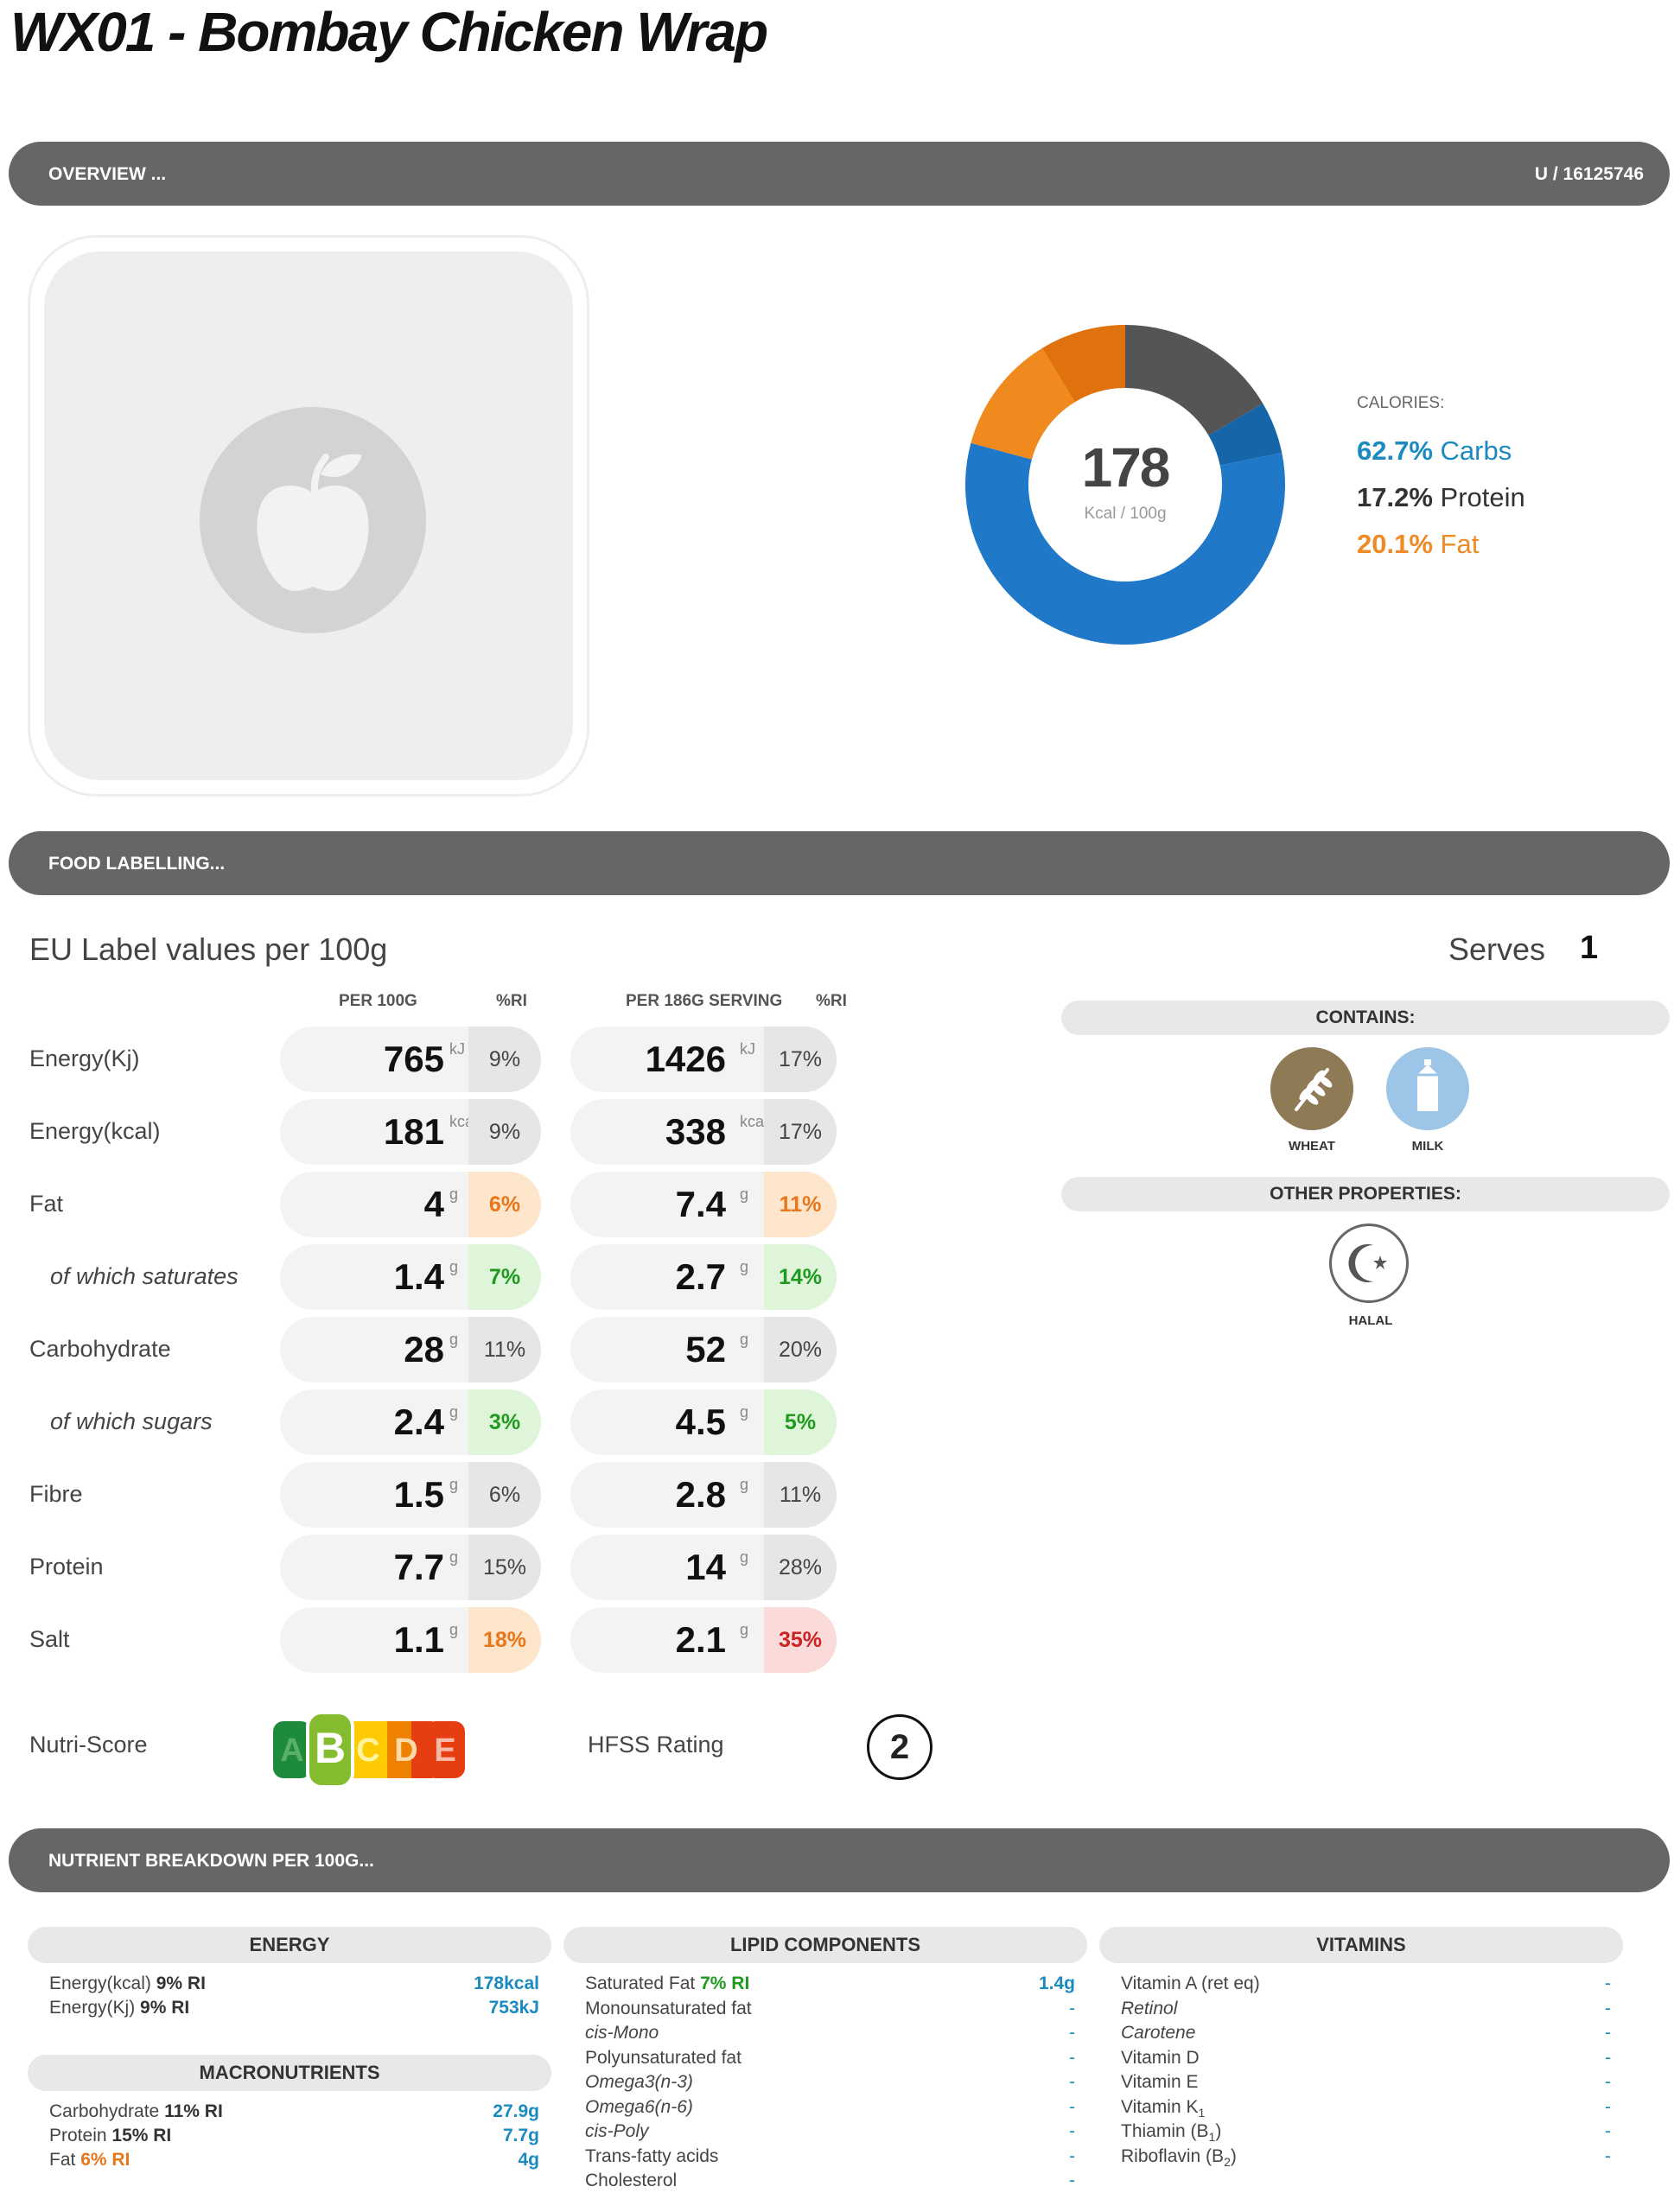 The height and width of the screenshot is (2212, 1674). Describe the element at coordinates (504, 1277) in the screenshot. I see `ri-100g-badge: 7%` at that location.